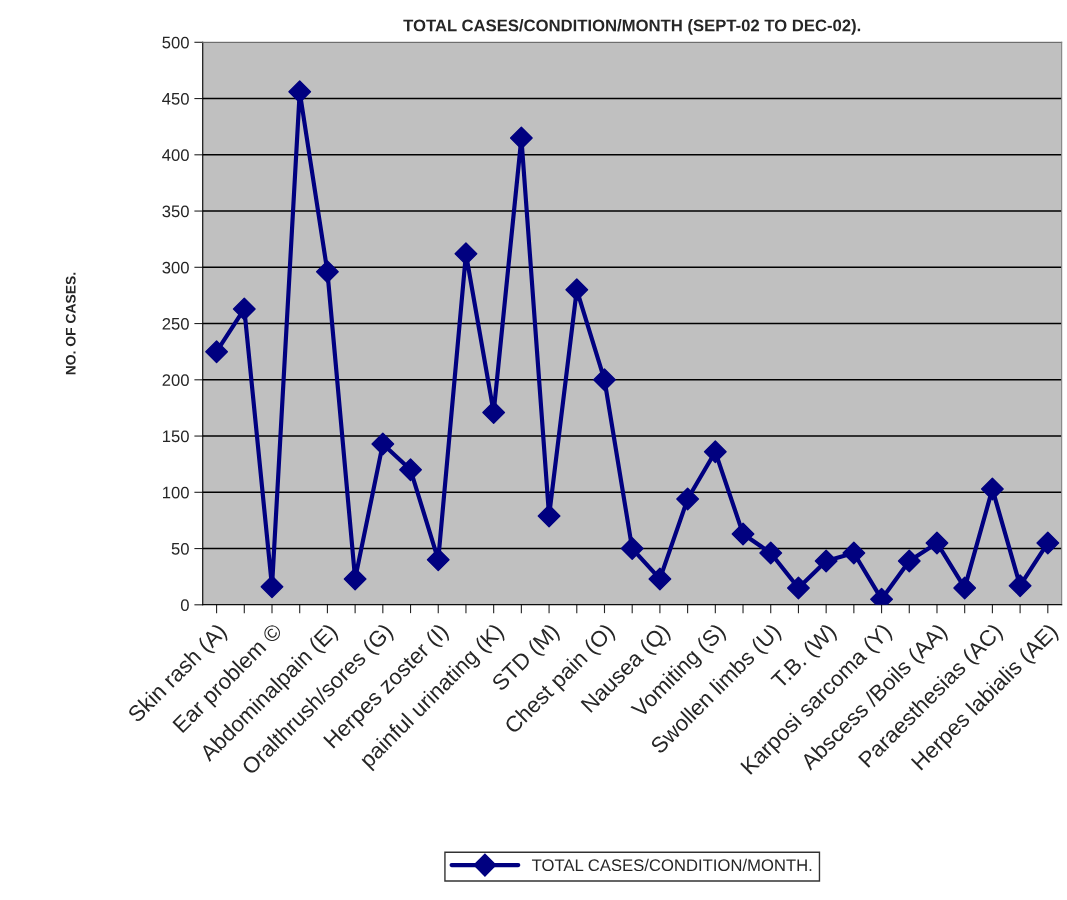 Image resolution: width=1067 pixels, height=900 pixels. What do you see at coordinates (175, 267) in the screenshot?
I see `y-tick-label: 300` at bounding box center [175, 267].